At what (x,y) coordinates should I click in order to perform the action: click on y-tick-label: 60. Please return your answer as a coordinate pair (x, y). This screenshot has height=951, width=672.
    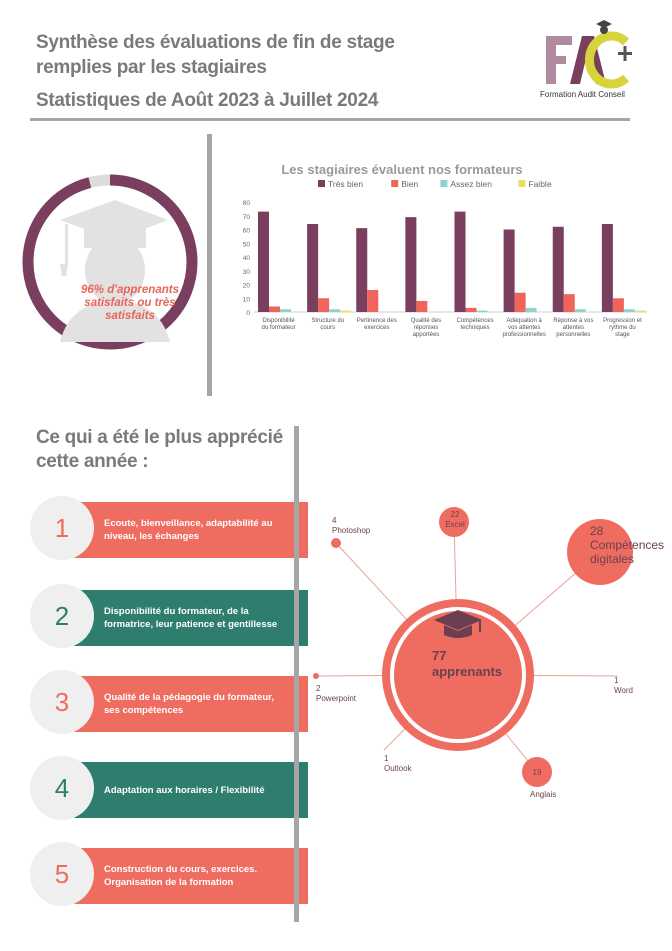
    Looking at the image, I should click on (247, 231).